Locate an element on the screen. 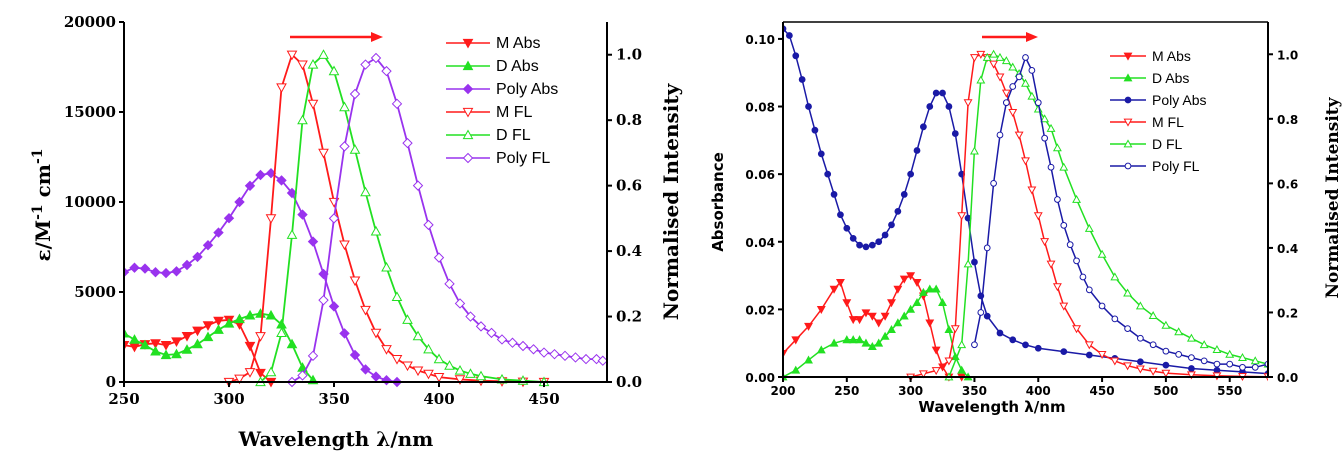 This screenshot has height=457, width=1344. y-tick-label: 15000 is located at coordinates (90, 112).